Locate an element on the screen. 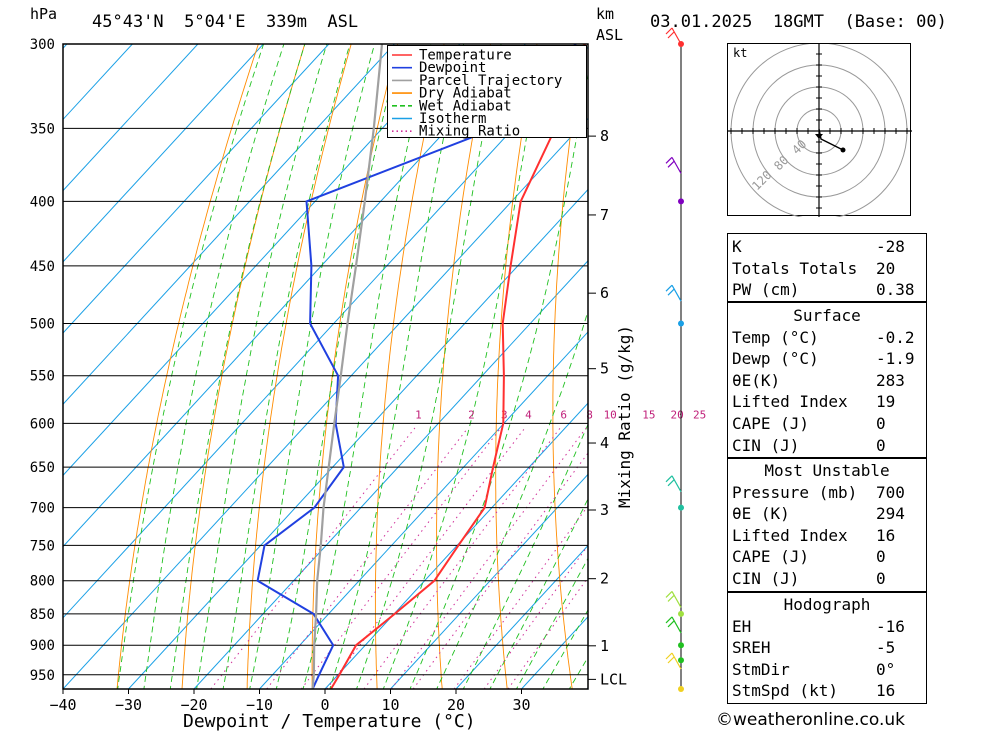 The height and width of the screenshot is (733, 1000). hodograph-stats-box is located at coordinates (827, 648).